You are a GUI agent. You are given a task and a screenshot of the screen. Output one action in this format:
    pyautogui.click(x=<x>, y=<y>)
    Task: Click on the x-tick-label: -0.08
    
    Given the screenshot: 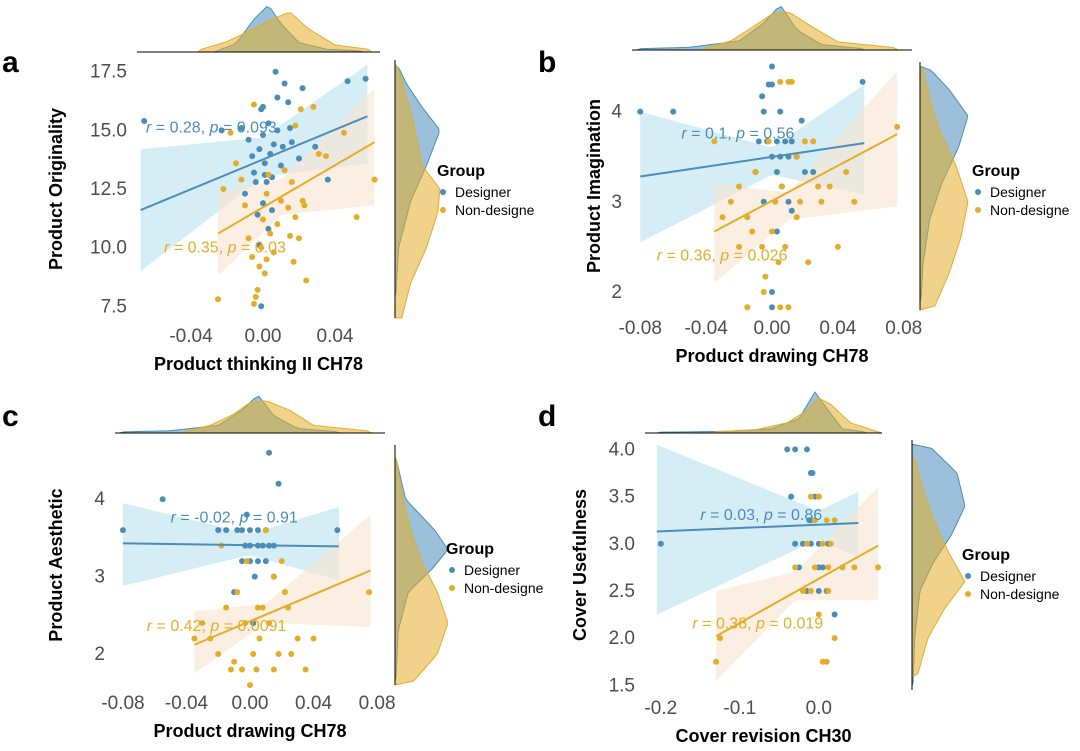 What is the action you would take?
    pyautogui.click(x=122, y=703)
    